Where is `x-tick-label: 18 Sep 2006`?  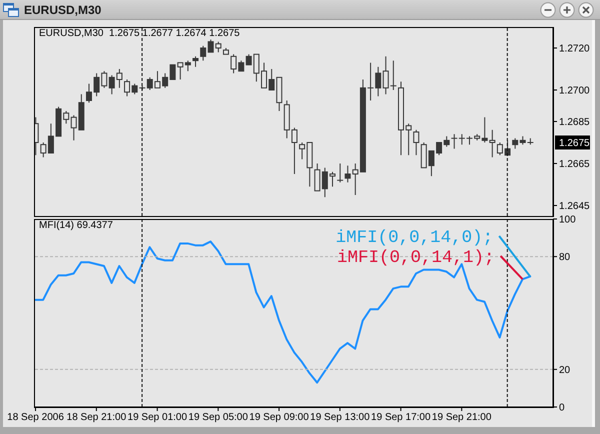 x-tick-label: 18 Sep 2006 is located at coordinates (35, 418).